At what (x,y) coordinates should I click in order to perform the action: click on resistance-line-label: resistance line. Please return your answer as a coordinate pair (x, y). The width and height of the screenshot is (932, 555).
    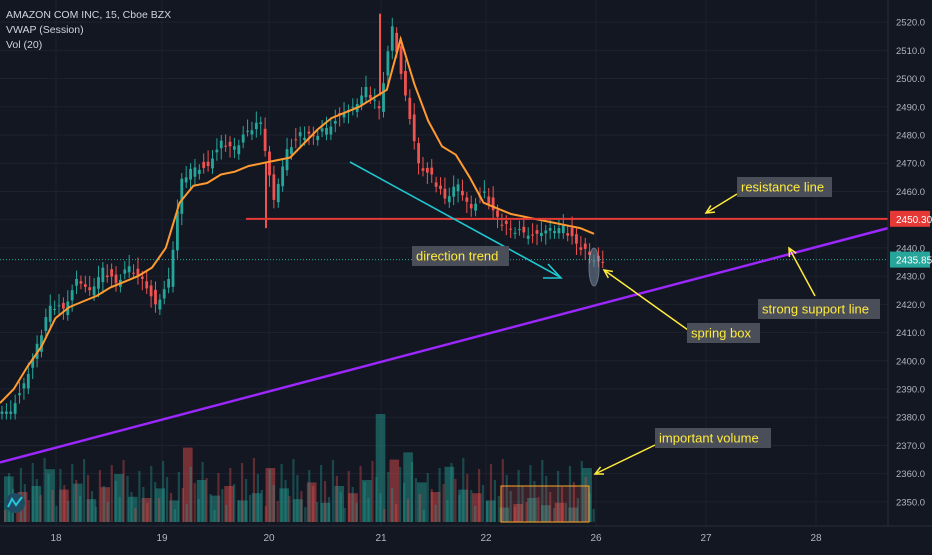
    Looking at the image, I should click on (782, 187).